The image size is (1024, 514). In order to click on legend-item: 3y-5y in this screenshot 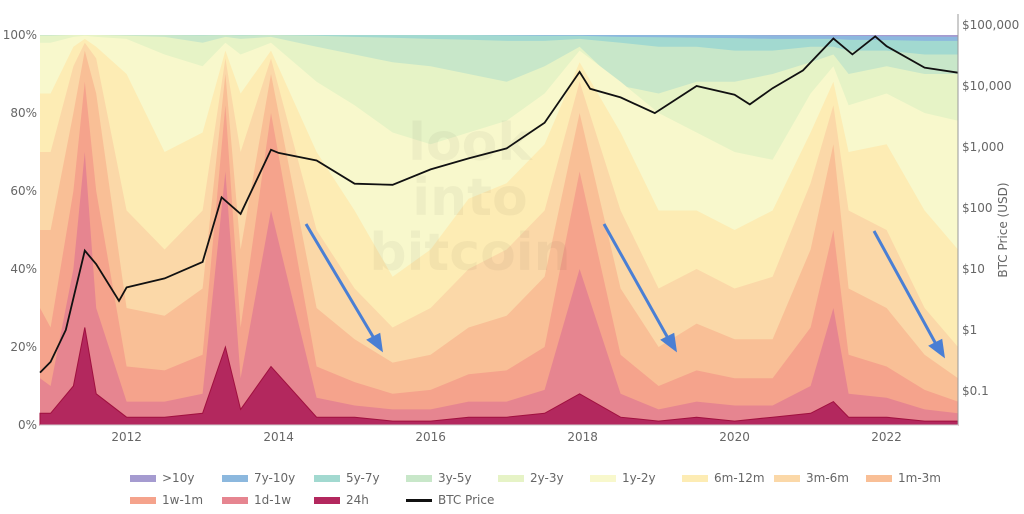, I will do `click(452, 478)`.